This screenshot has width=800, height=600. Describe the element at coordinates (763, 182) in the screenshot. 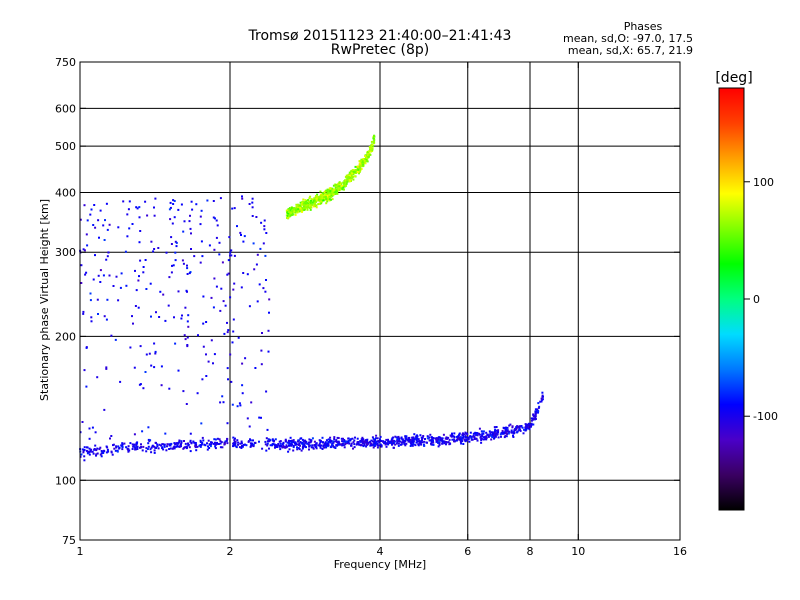

I see `colorbar-tick-label: 100` at that location.